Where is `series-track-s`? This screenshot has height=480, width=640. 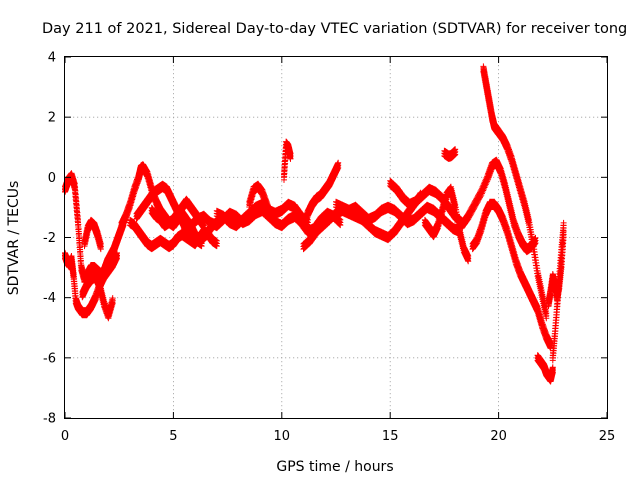
series-track-s is located at coordinates (498, 206).